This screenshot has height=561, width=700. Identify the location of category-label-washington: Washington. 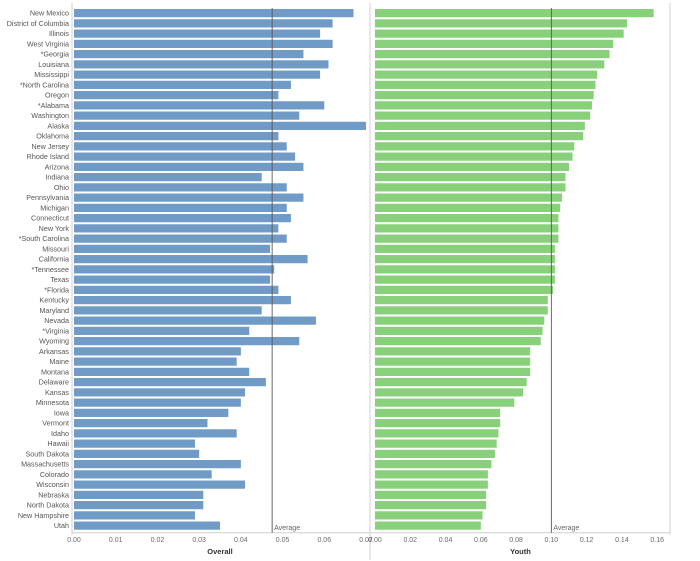
(50, 115).